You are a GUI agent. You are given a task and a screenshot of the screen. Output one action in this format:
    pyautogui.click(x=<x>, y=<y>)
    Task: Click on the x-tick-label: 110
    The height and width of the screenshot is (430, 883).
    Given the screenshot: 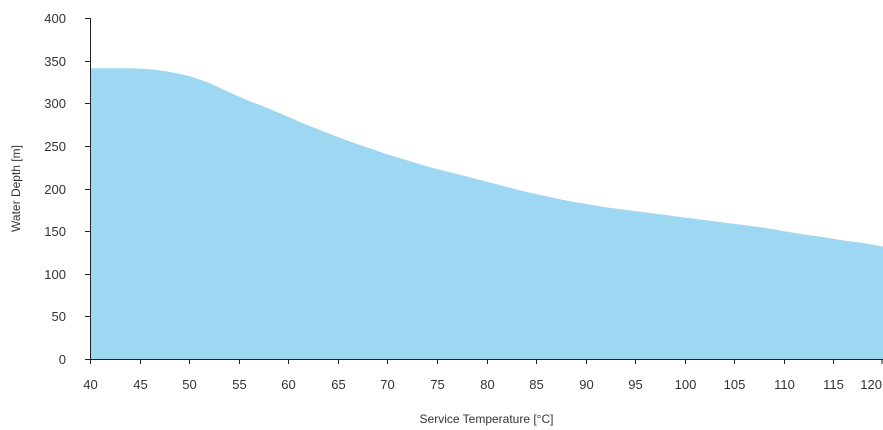 What is the action you would take?
    pyautogui.click(x=784, y=384)
    